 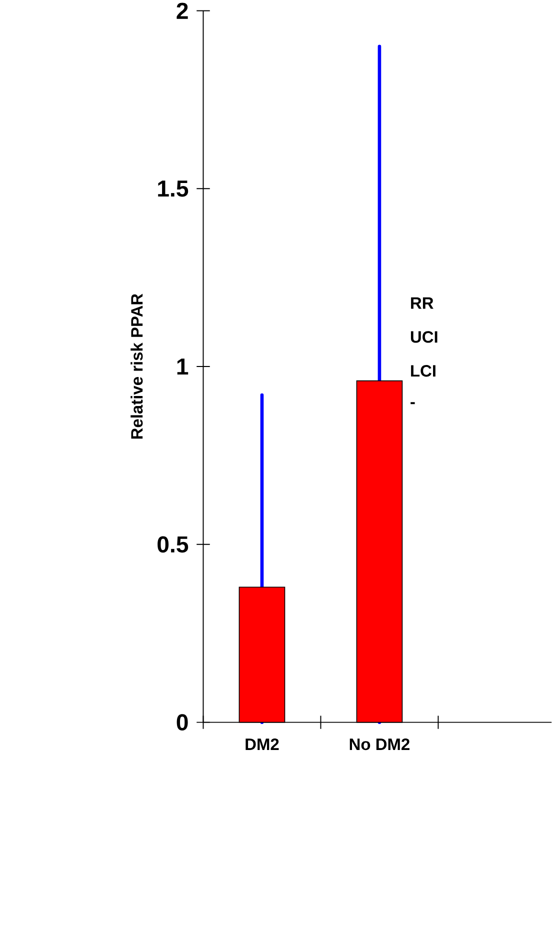 I want to click on y-tick-label: 2, so click(x=182, y=10).